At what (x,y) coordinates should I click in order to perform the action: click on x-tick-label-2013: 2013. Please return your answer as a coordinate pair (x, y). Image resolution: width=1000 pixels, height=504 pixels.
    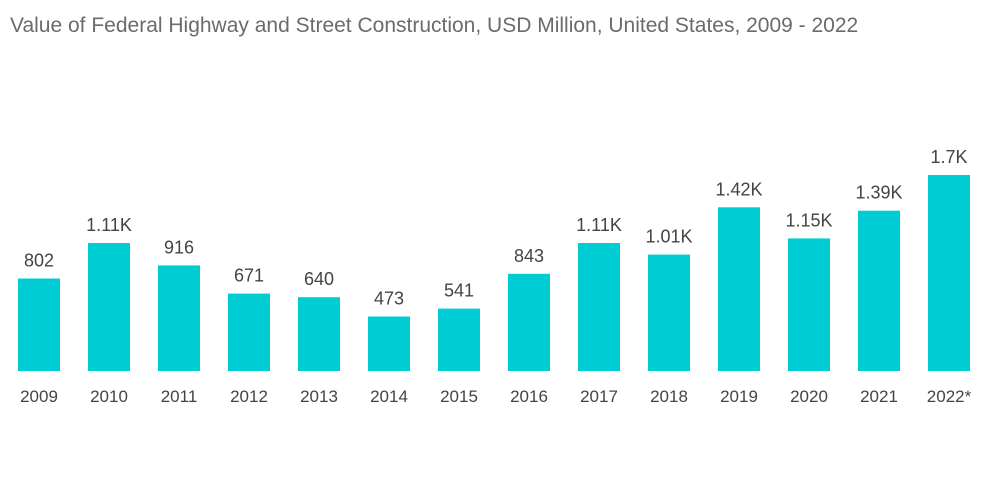
    Looking at the image, I should click on (319, 396).